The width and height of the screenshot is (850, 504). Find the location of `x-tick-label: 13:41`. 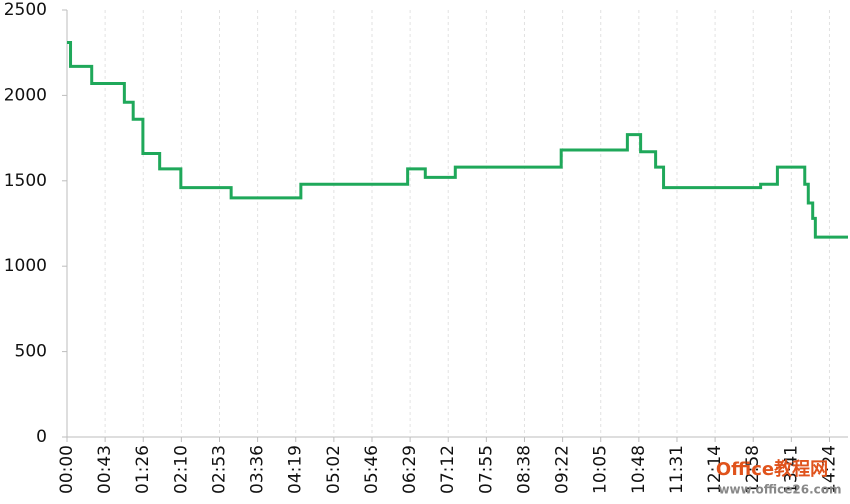

x-tick-label: 13:41 is located at coordinates (791, 469).